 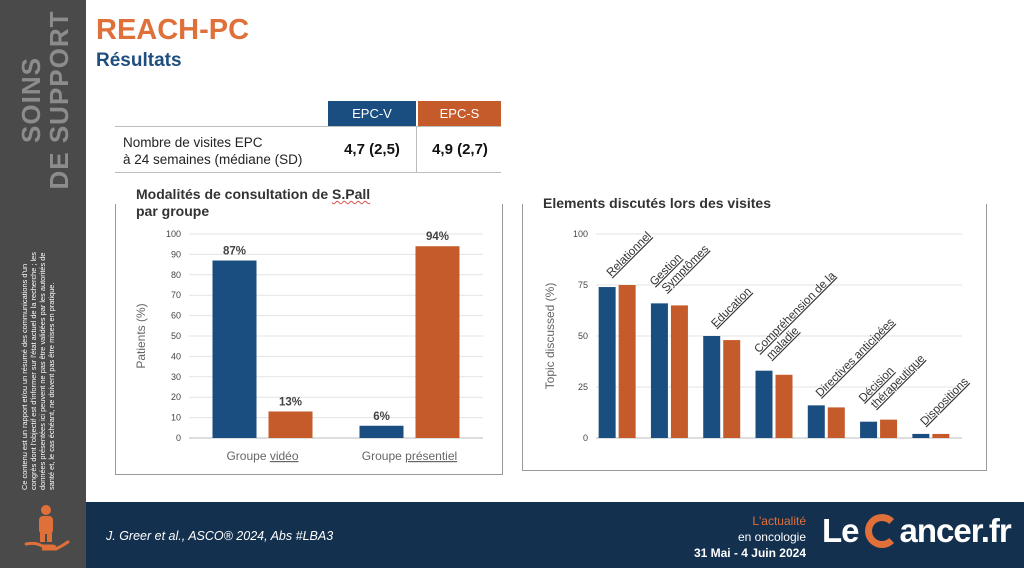 I want to click on brand-rest: ancer.fr, so click(x=955, y=530).